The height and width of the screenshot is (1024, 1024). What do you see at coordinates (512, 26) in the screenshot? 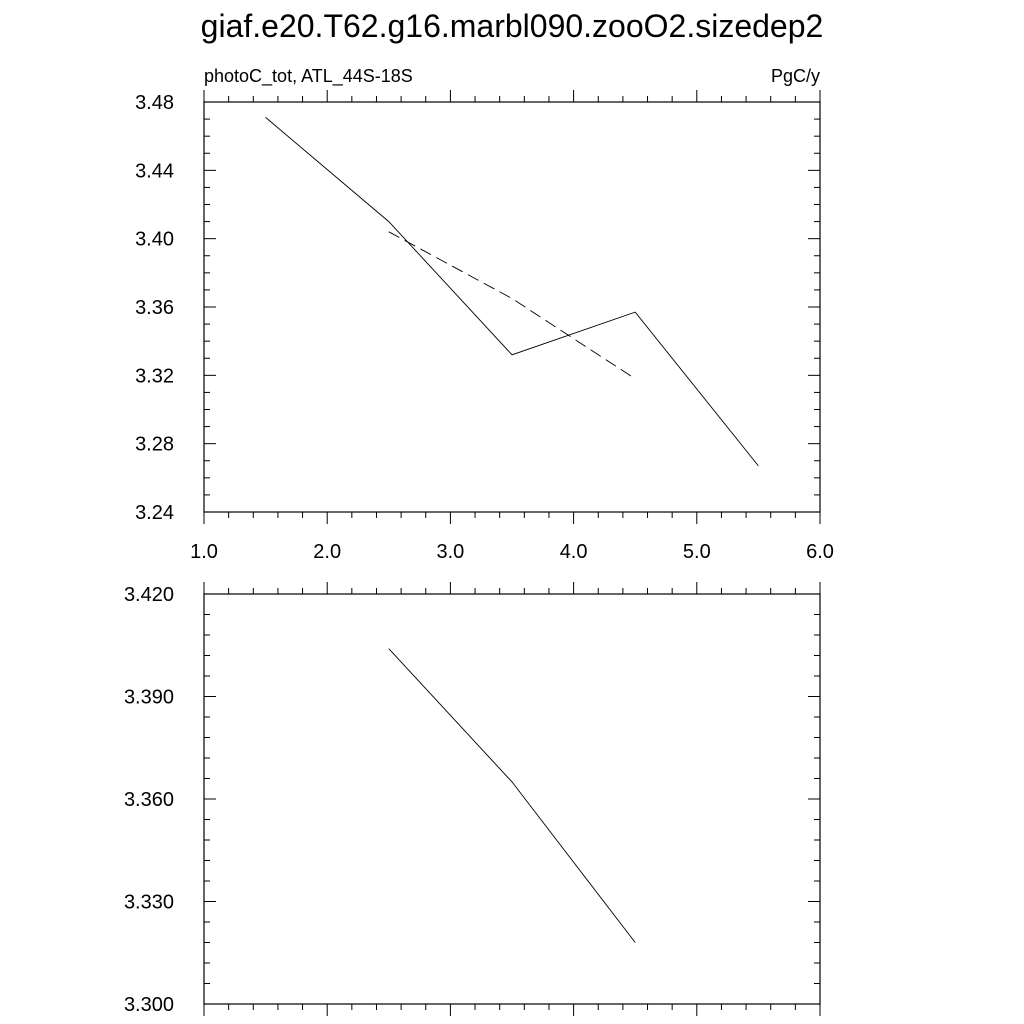
I see `chart-title: giaf.e20.T62.g16.marbl090.zooO2.sizedep2` at bounding box center [512, 26].